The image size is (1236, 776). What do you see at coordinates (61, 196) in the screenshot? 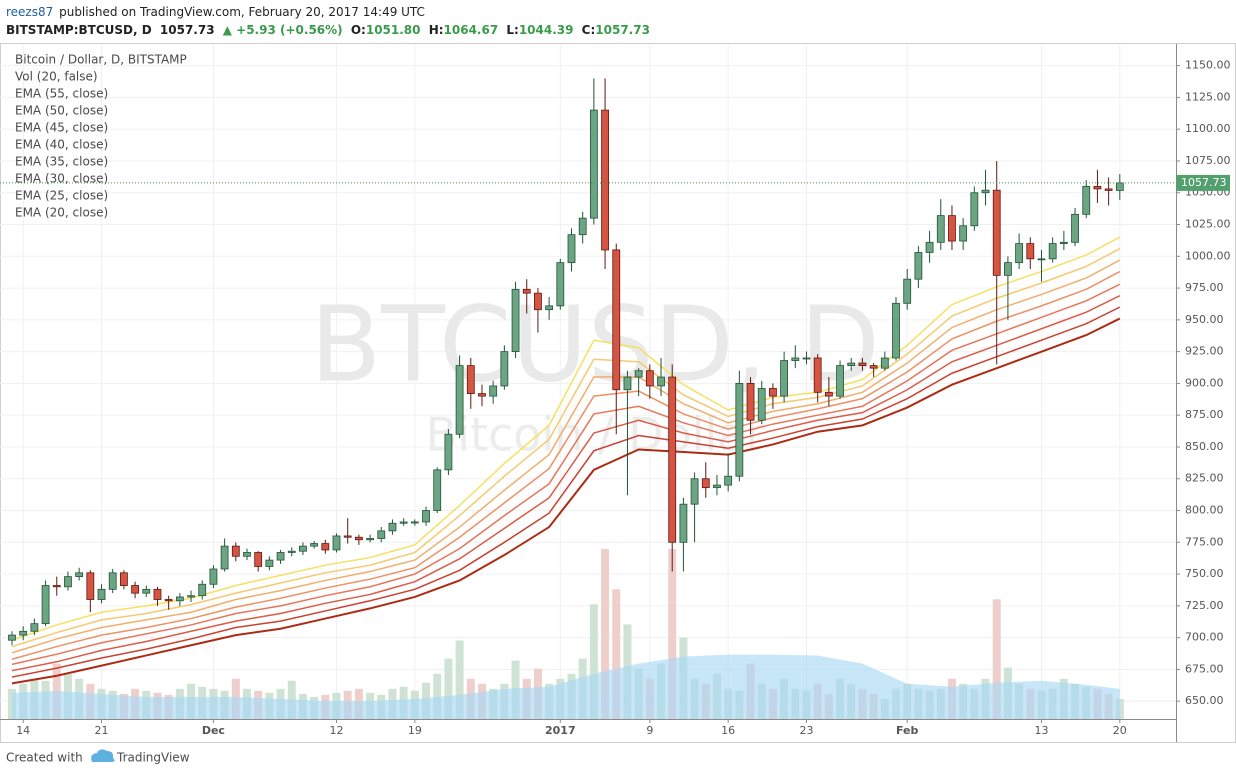
I see `legend-entry: EMA (25, close)` at bounding box center [61, 196].